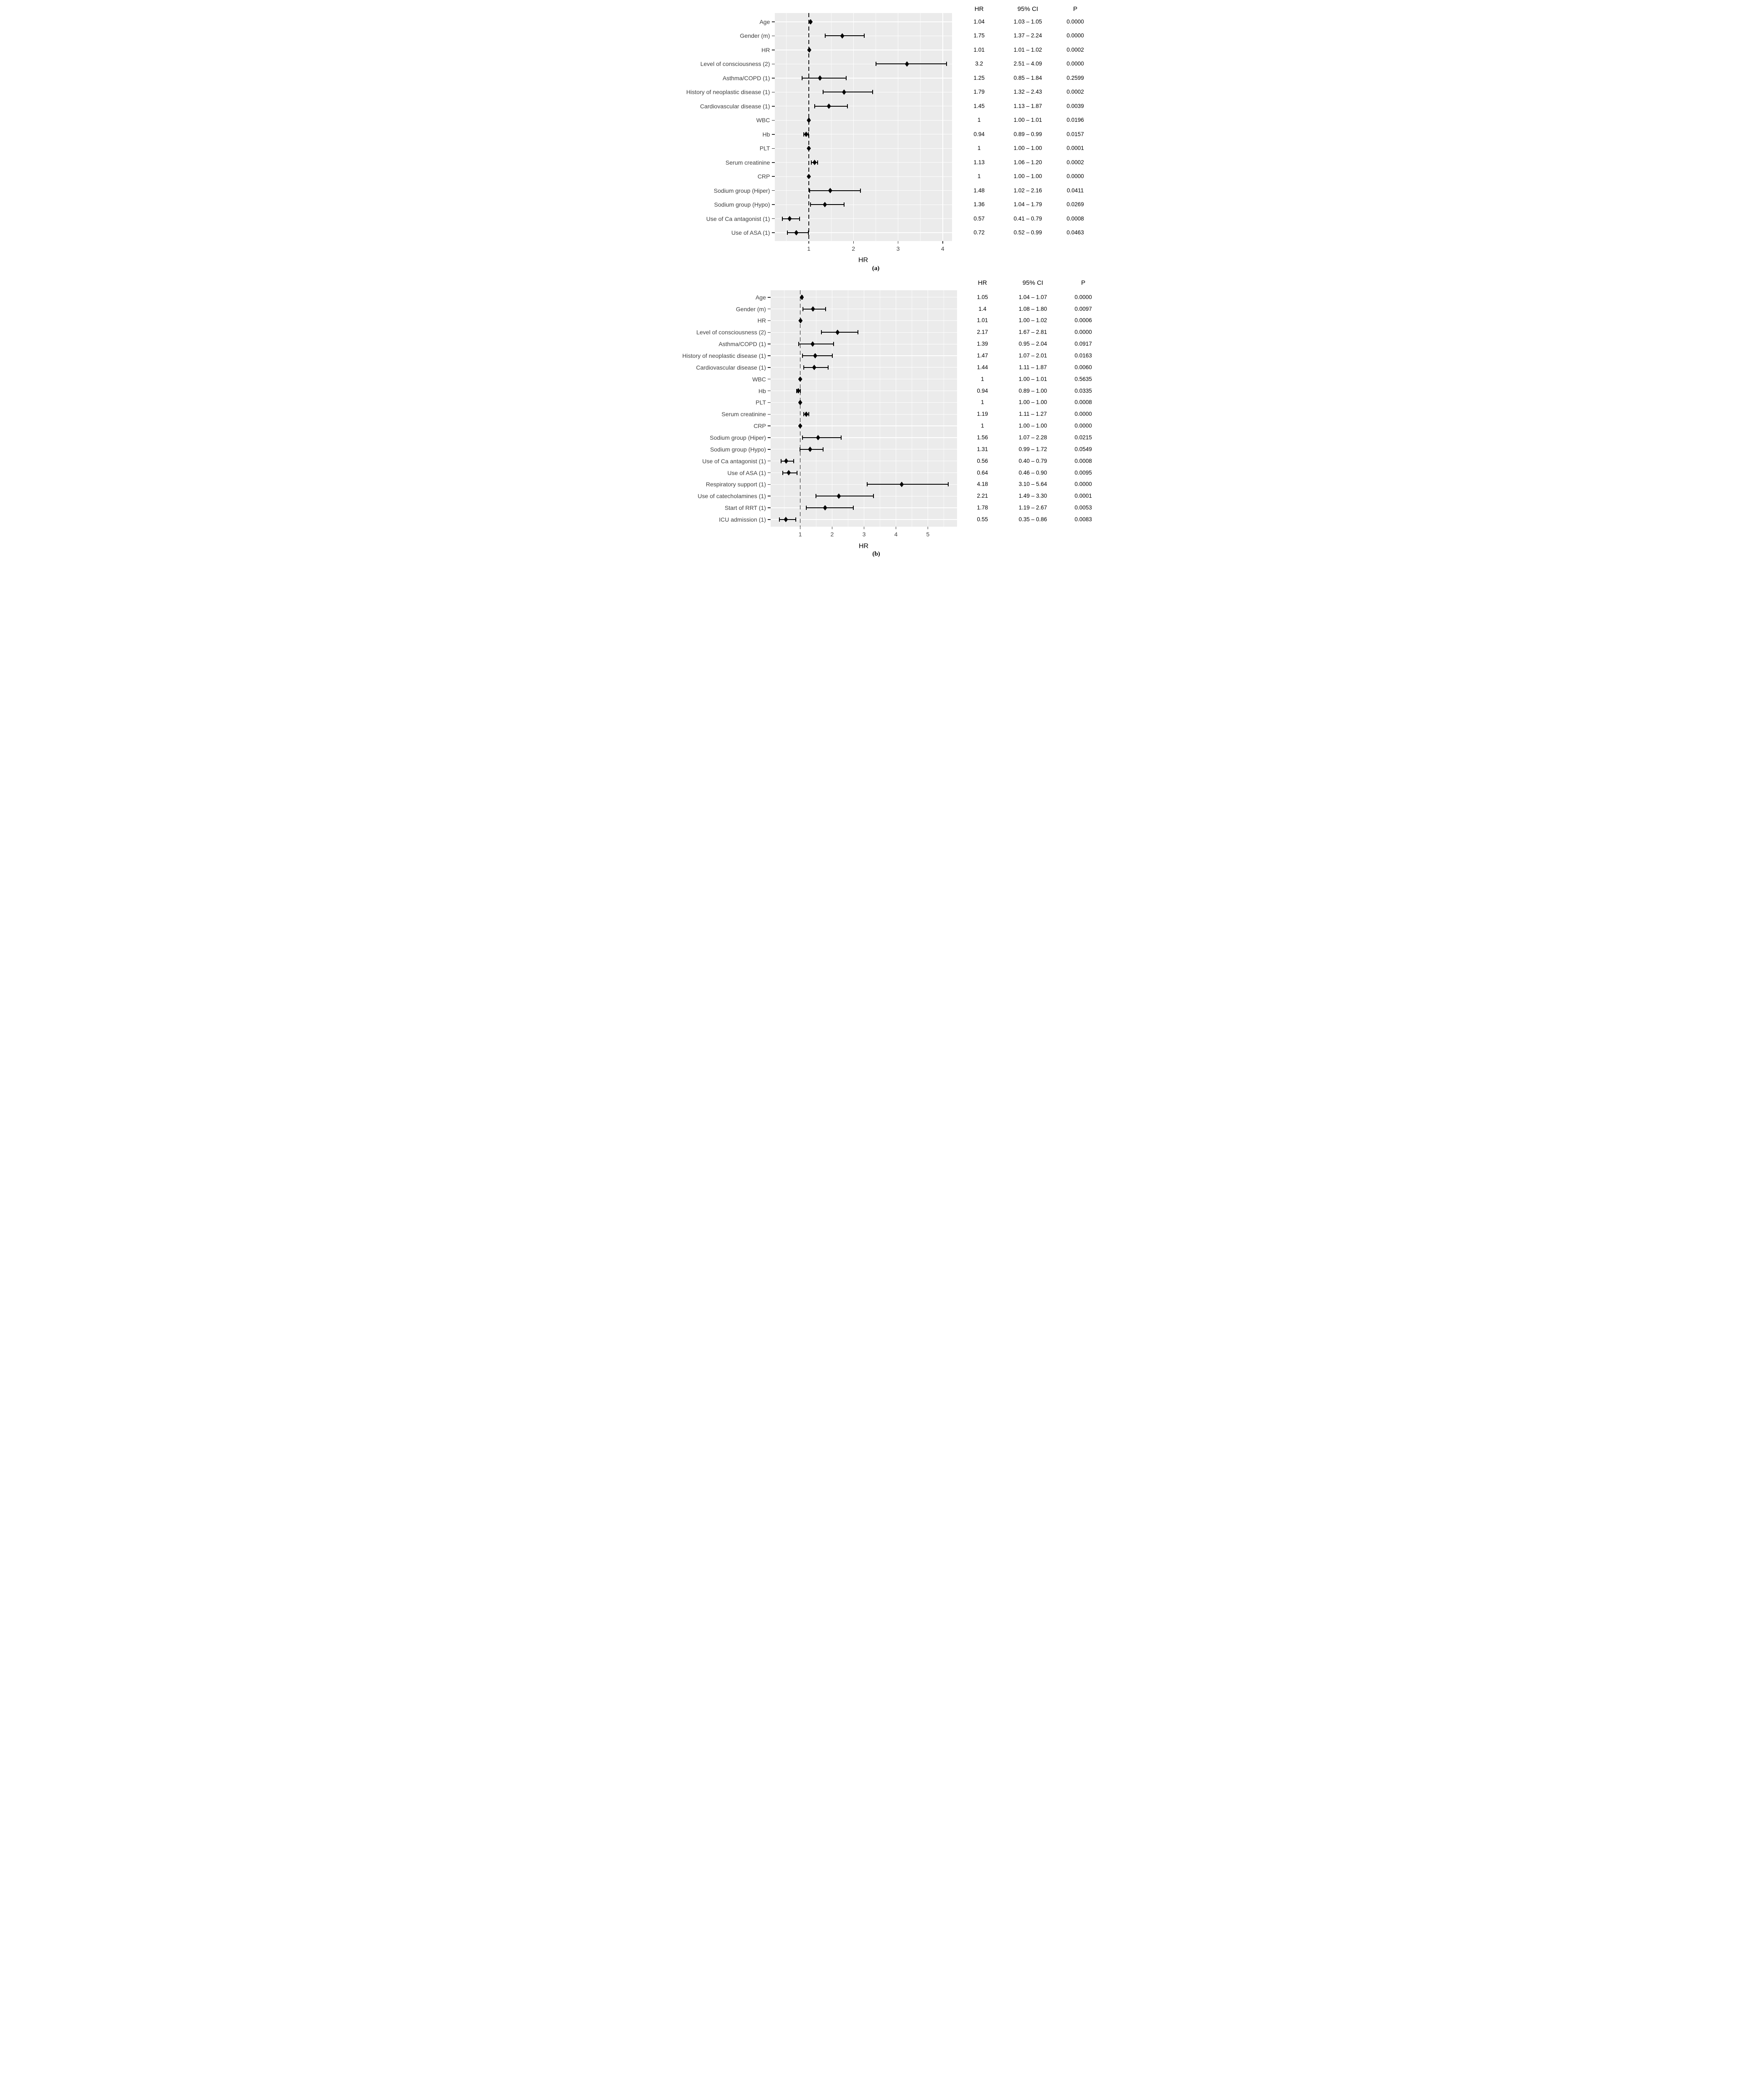  I want to click on cell-hr: 1.39, so click(983, 344).